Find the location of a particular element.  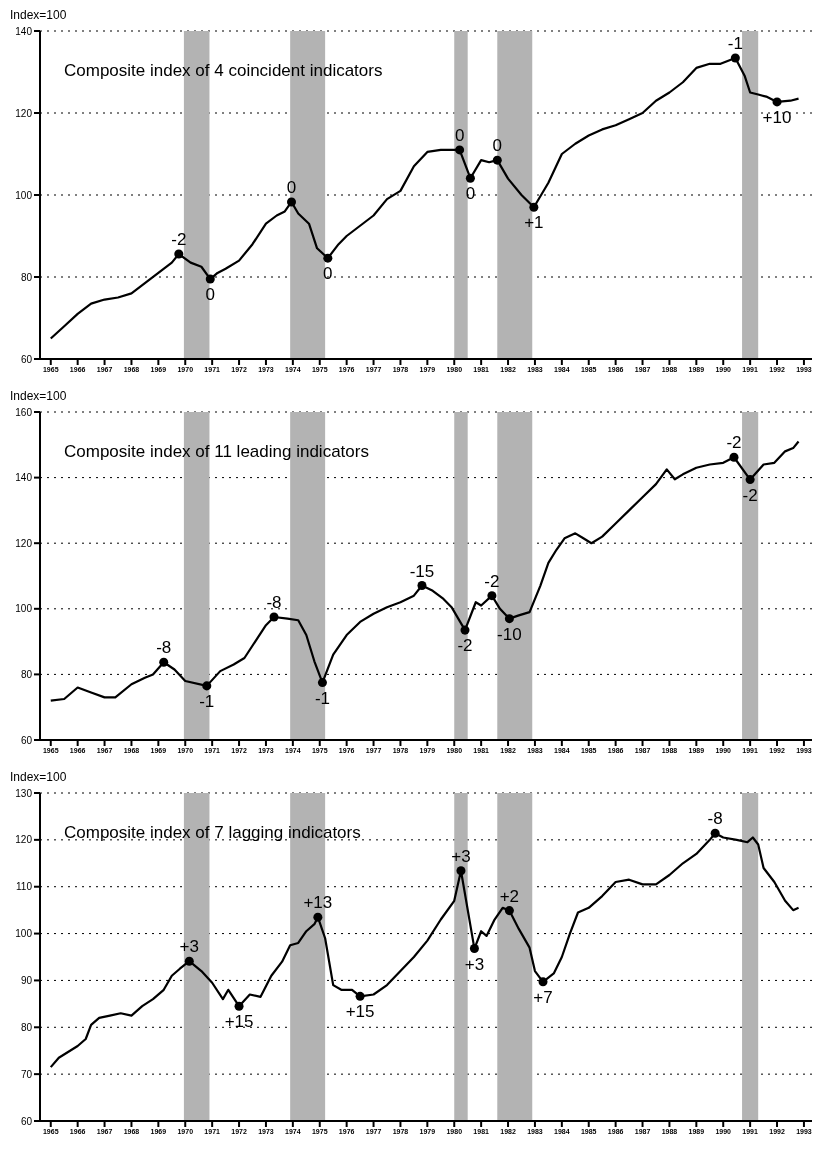

annotation: -15 is located at coordinates (422, 571).